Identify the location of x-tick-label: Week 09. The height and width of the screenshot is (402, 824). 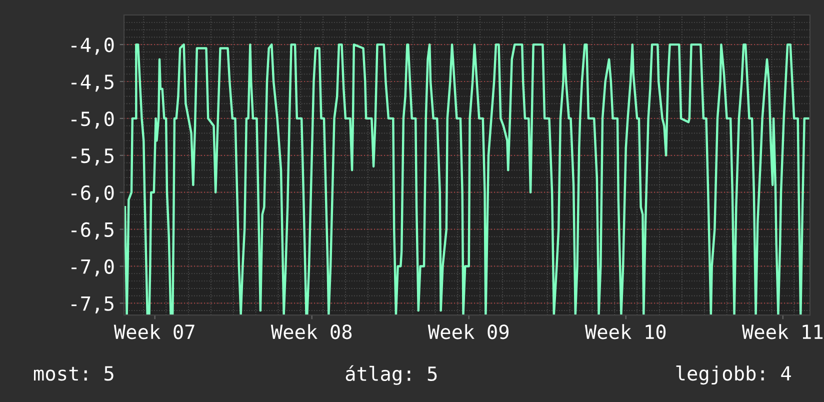
(468, 332).